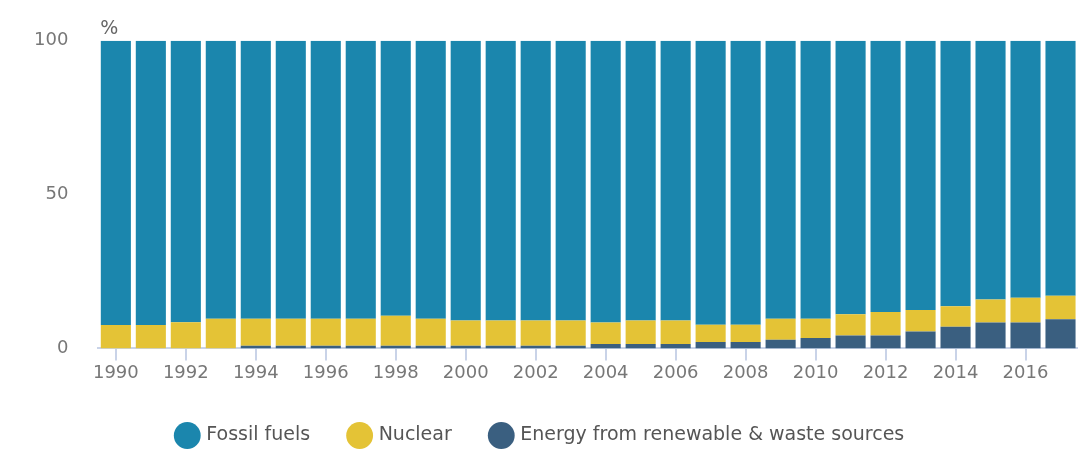 This screenshot has width=1078, height=459. What do you see at coordinates (745, 371) in the screenshot?
I see `x-tick-label: 2008` at bounding box center [745, 371].